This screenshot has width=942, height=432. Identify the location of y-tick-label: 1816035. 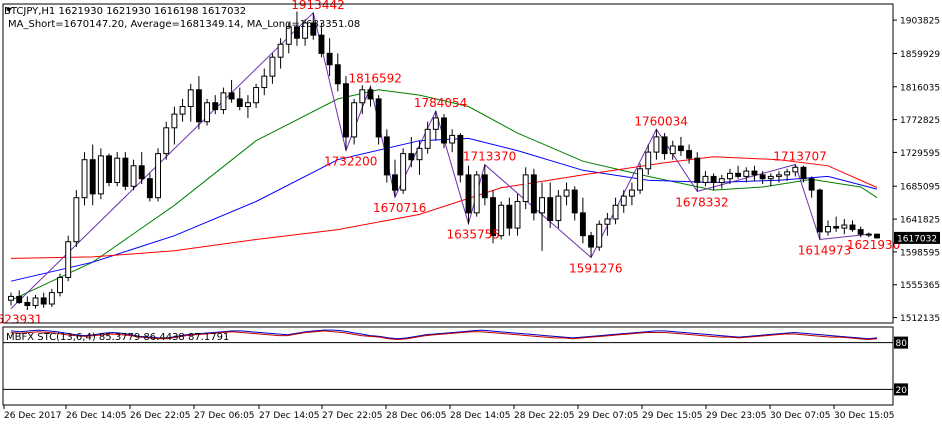
(920, 88).